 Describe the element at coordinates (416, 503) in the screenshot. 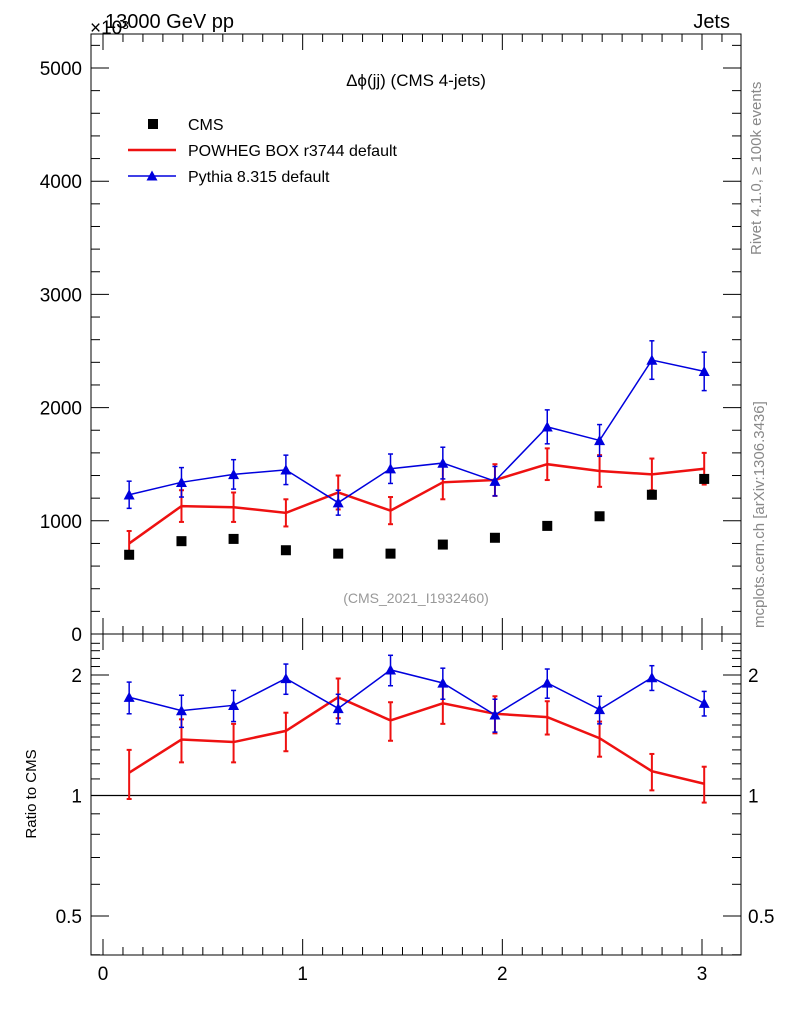

I see `powheg-line` at that location.